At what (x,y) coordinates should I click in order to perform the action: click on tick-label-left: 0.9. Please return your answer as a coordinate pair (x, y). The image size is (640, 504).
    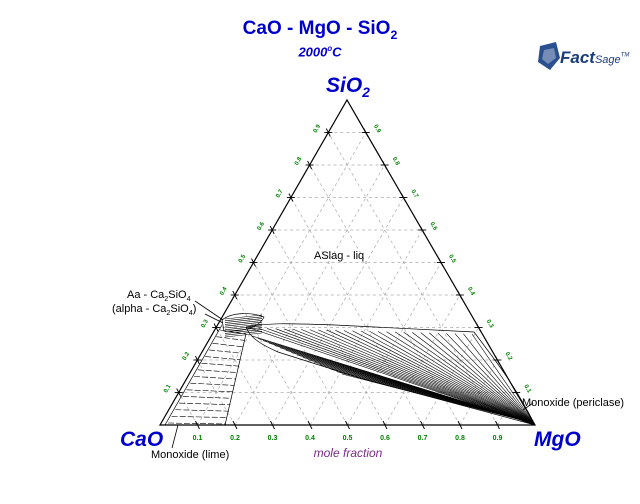
    Looking at the image, I should click on (318, 128).